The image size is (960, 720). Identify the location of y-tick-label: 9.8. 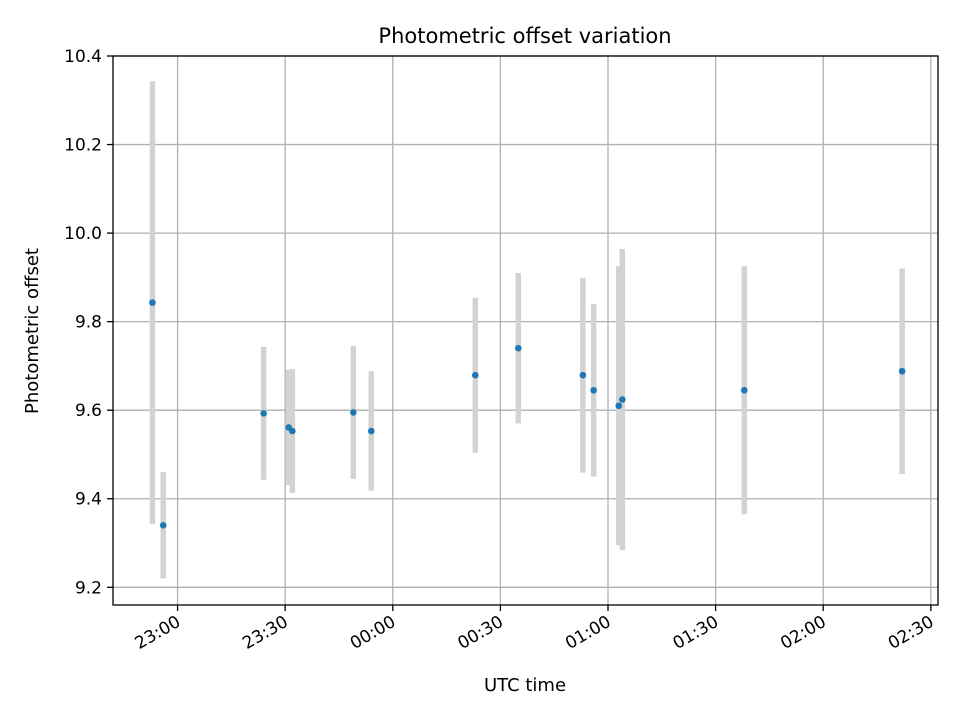
(88, 323).